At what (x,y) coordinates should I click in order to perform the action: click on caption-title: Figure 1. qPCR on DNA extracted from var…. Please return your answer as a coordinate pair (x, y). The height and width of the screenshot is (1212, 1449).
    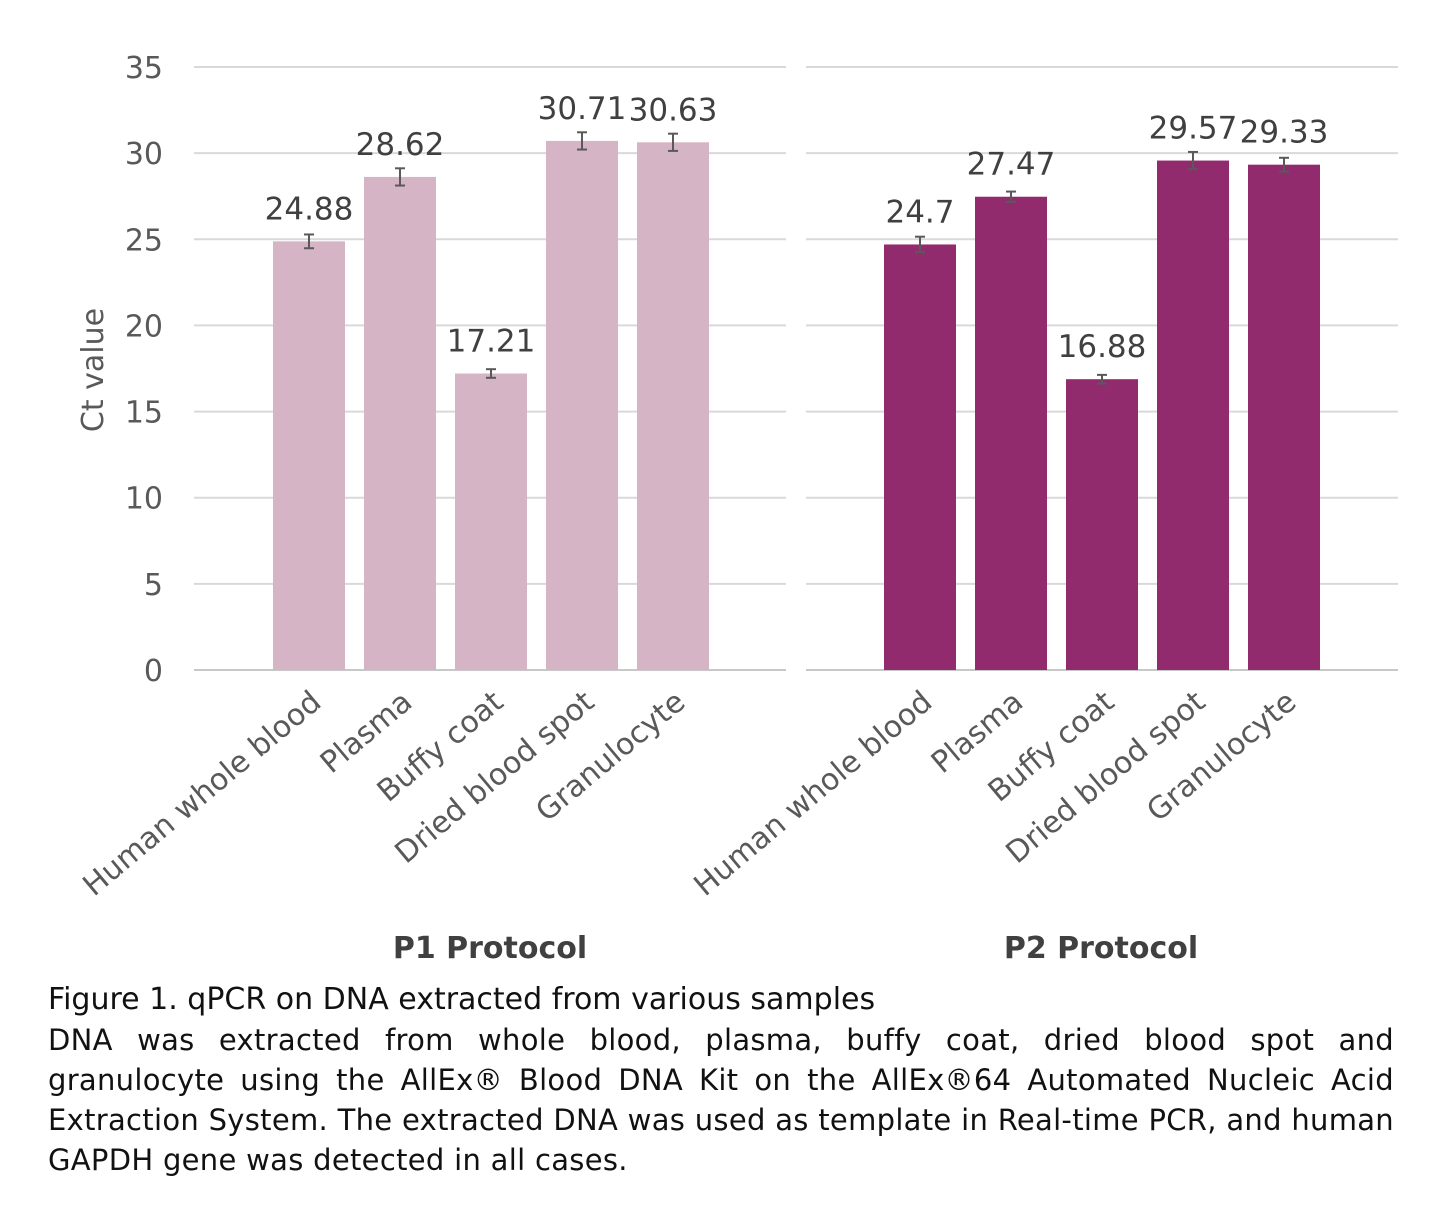
    Looking at the image, I should click on (462, 999).